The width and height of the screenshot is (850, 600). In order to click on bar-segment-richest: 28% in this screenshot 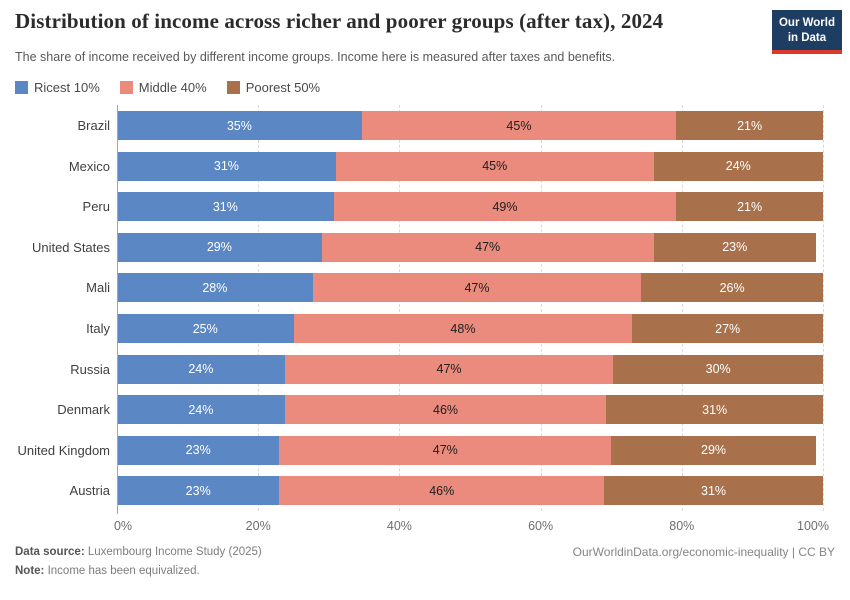, I will do `click(215, 288)`.